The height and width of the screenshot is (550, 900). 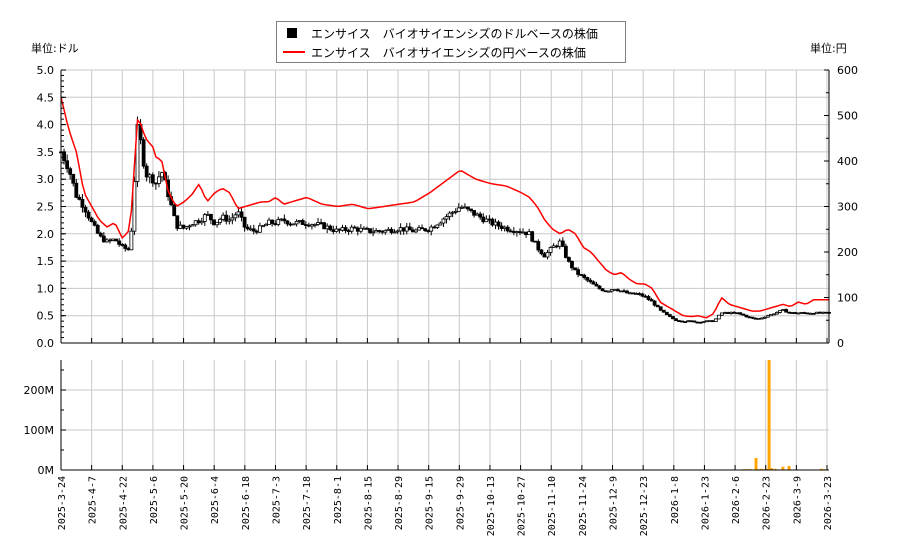 I want to click on svg-text: 0, so click(x=840, y=343).